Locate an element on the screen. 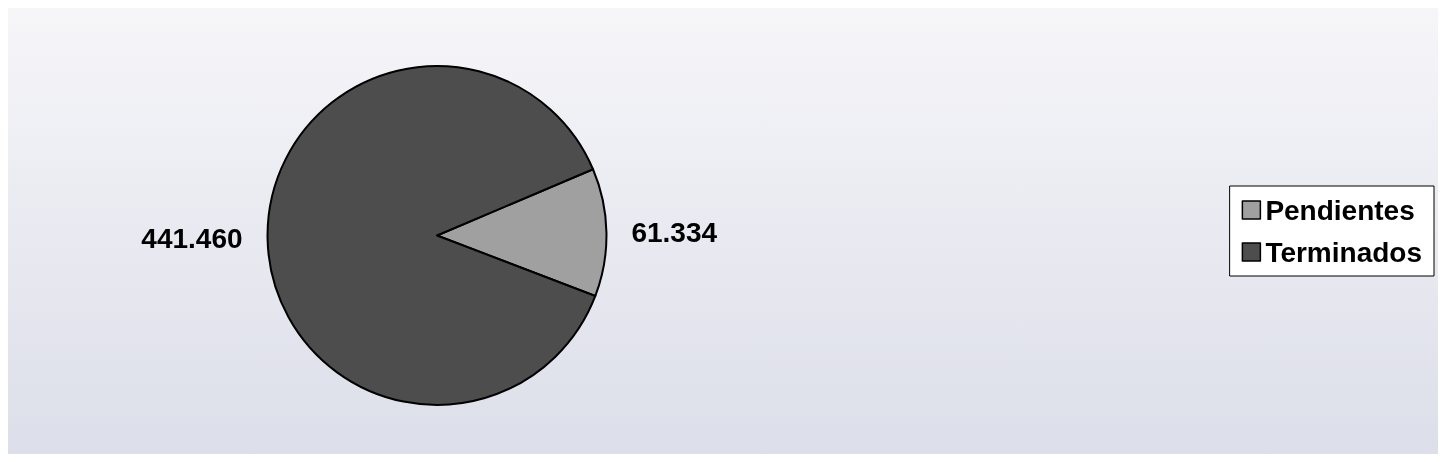  data-label: 61.334 is located at coordinates (674, 232).